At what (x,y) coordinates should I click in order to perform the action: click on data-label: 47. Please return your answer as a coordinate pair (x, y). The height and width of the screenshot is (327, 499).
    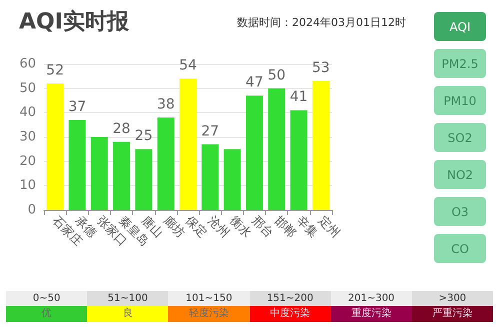
    Looking at the image, I should click on (255, 82).